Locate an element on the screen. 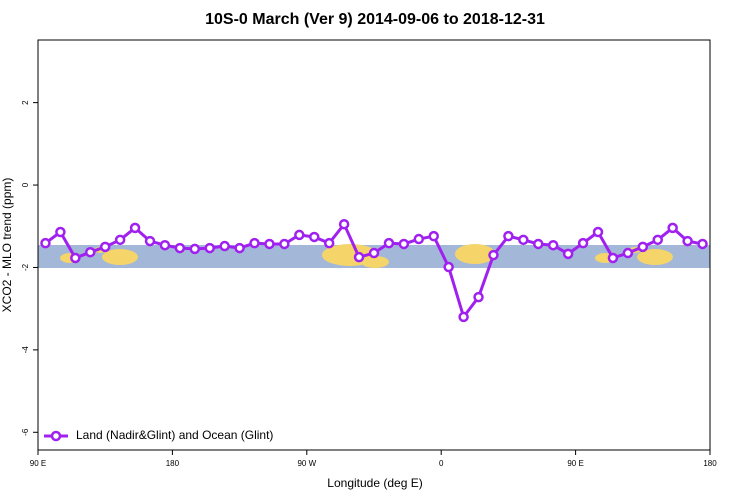  y-tick-label: -2 is located at coordinates (25, 267).